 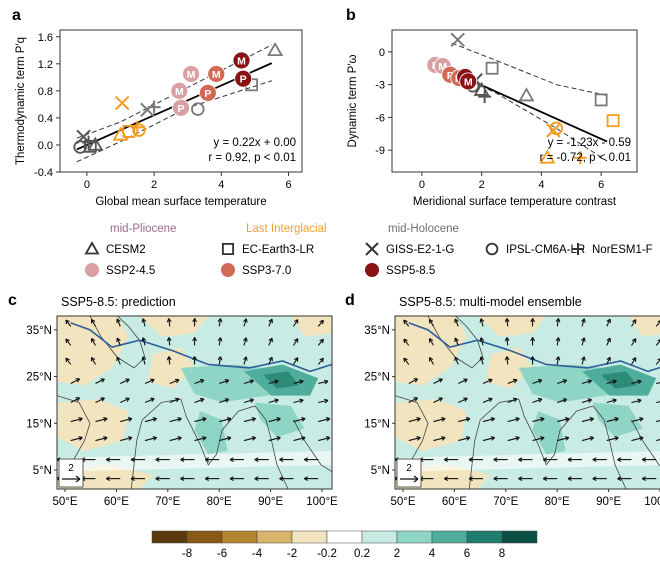 I want to click on map-y-tick-label: 5°N, so click(x=42, y=471).